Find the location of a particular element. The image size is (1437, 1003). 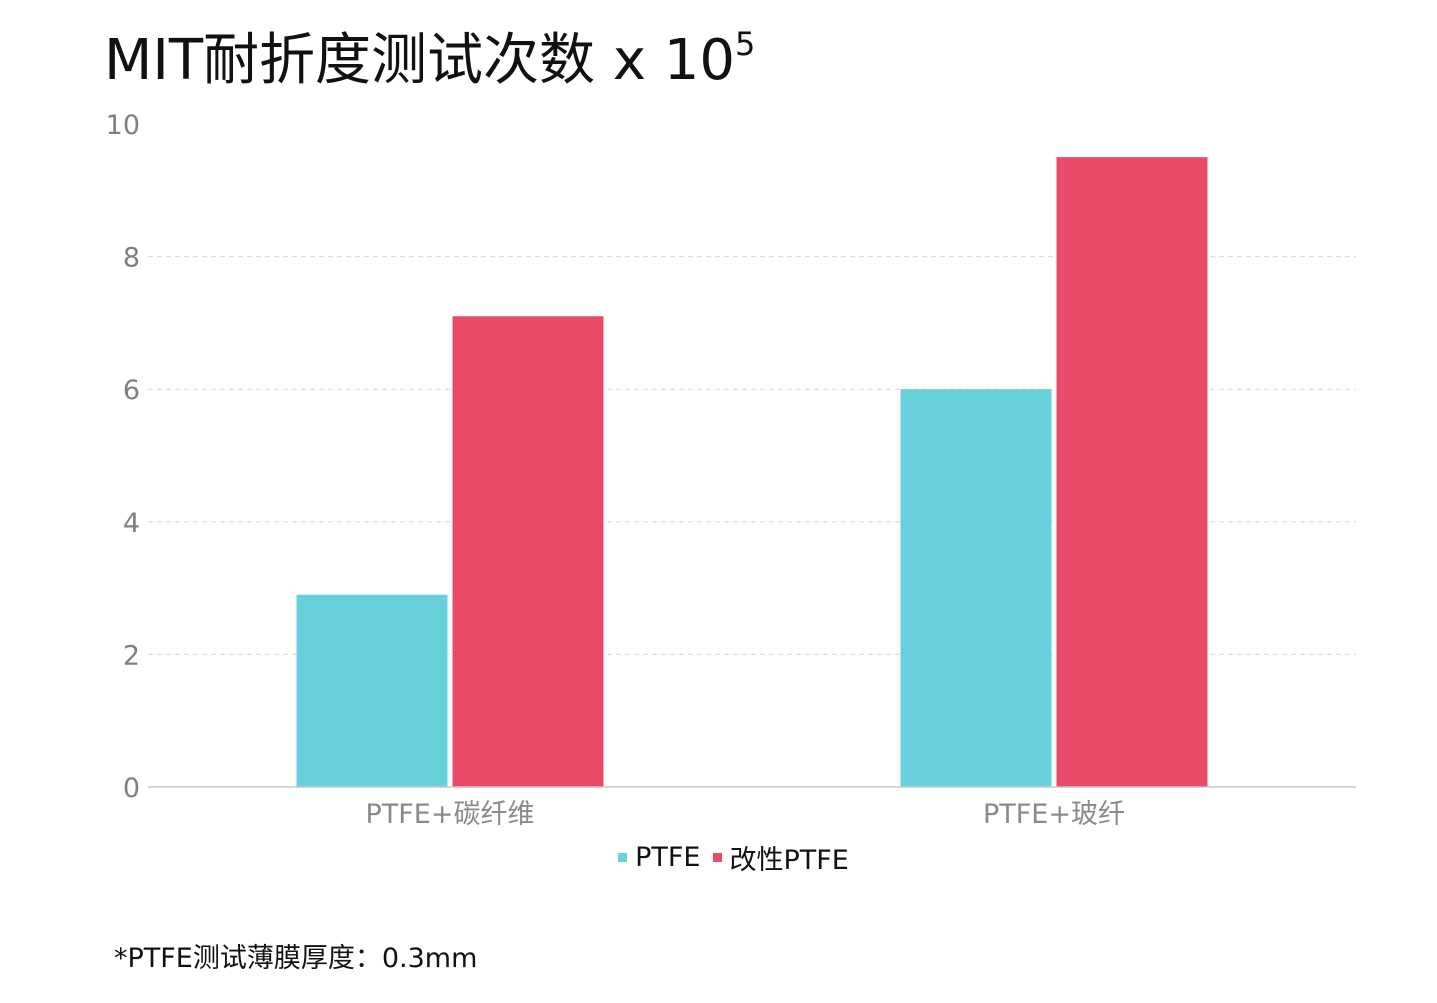

x-category-label-0: PTFE+碳纤维 is located at coordinates (450, 814).